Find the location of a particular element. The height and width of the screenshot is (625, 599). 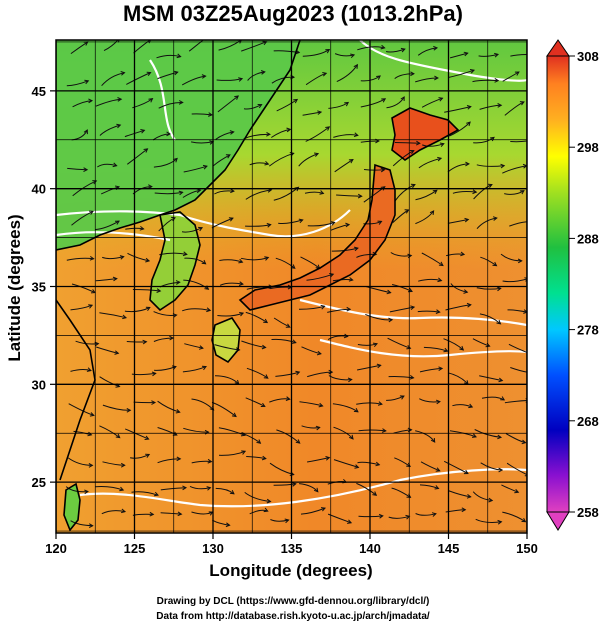

y-axis-ticks: 25 30 35 40 45 is located at coordinates (44, 287).